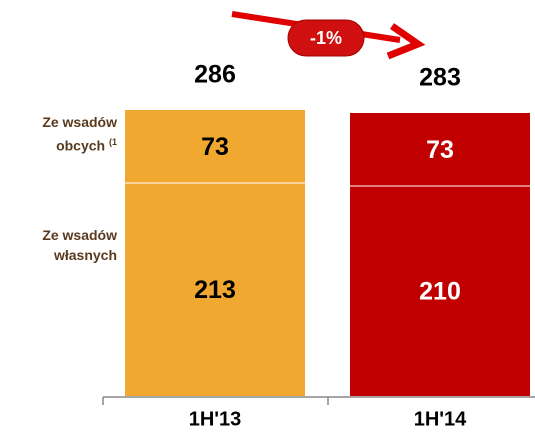  Describe the element at coordinates (215, 419) in the screenshot. I see `x-tick-label: 1H'13` at that location.